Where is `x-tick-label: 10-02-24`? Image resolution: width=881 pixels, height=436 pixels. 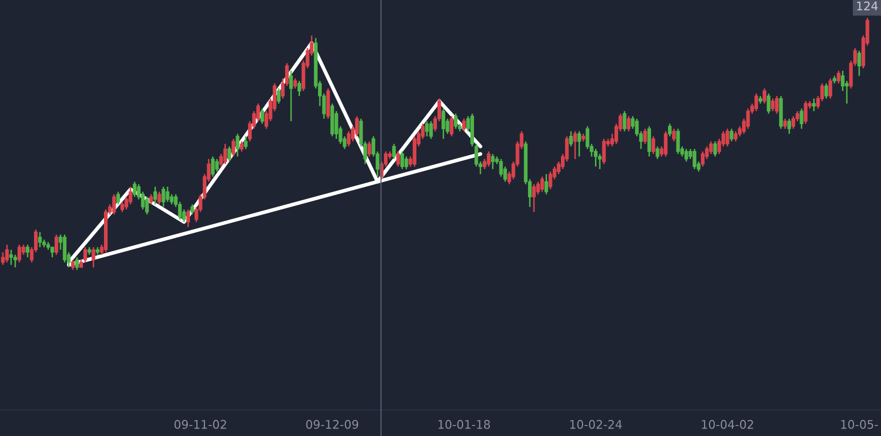 x-tick-label: 10-02-24 is located at coordinates (596, 424).